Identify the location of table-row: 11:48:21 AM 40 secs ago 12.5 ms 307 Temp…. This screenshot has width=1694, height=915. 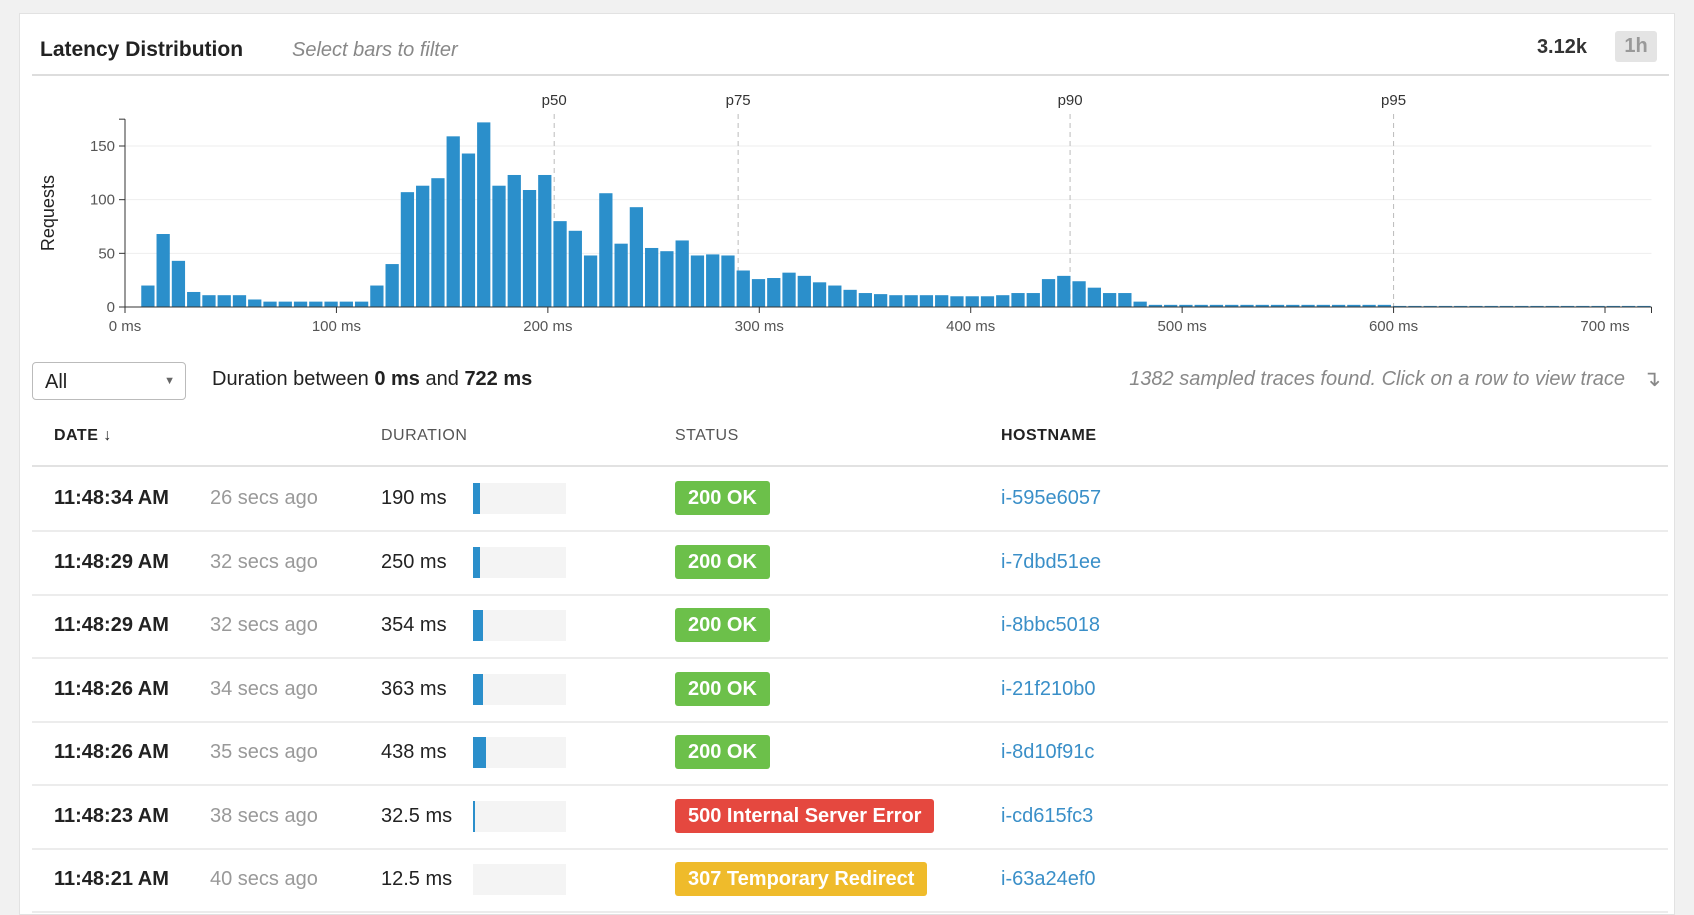
(850, 880).